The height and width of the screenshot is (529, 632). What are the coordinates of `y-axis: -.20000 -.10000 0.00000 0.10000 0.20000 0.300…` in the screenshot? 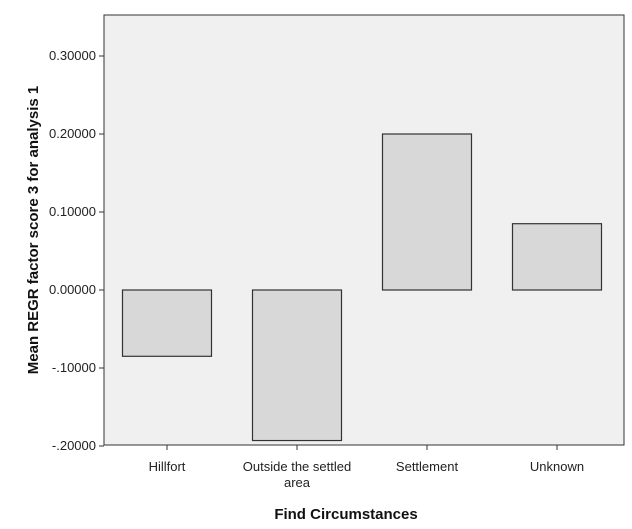 It's located at (76, 250).